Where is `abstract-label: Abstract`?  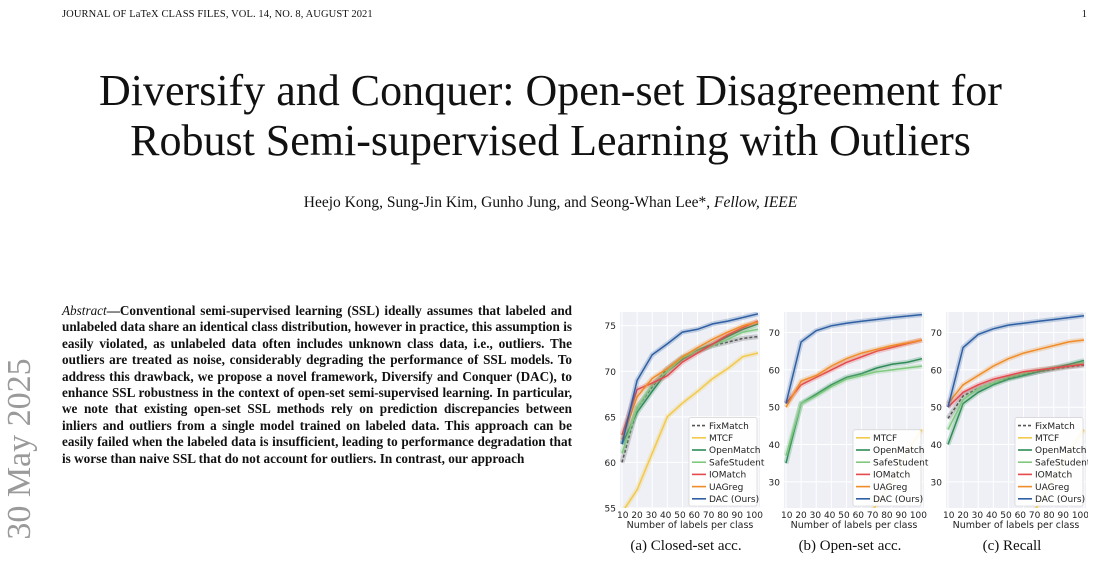 abstract-label: Abstract is located at coordinates (84, 310).